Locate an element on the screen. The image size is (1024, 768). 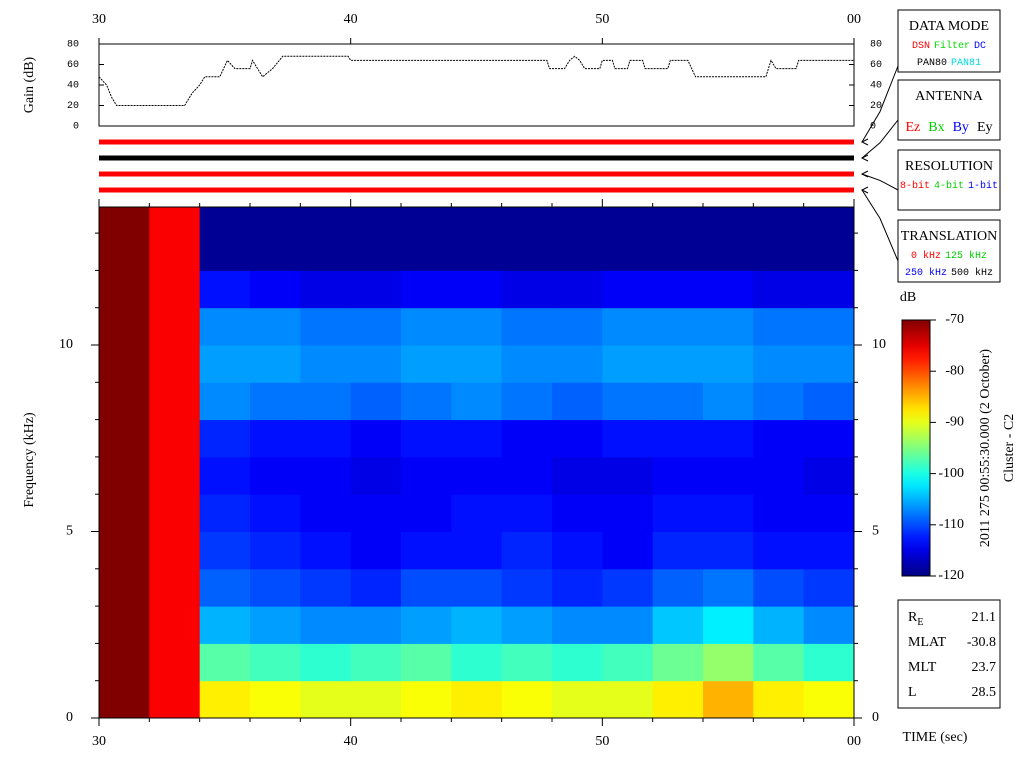
colorbar-label: dB is located at coordinates (908, 297).